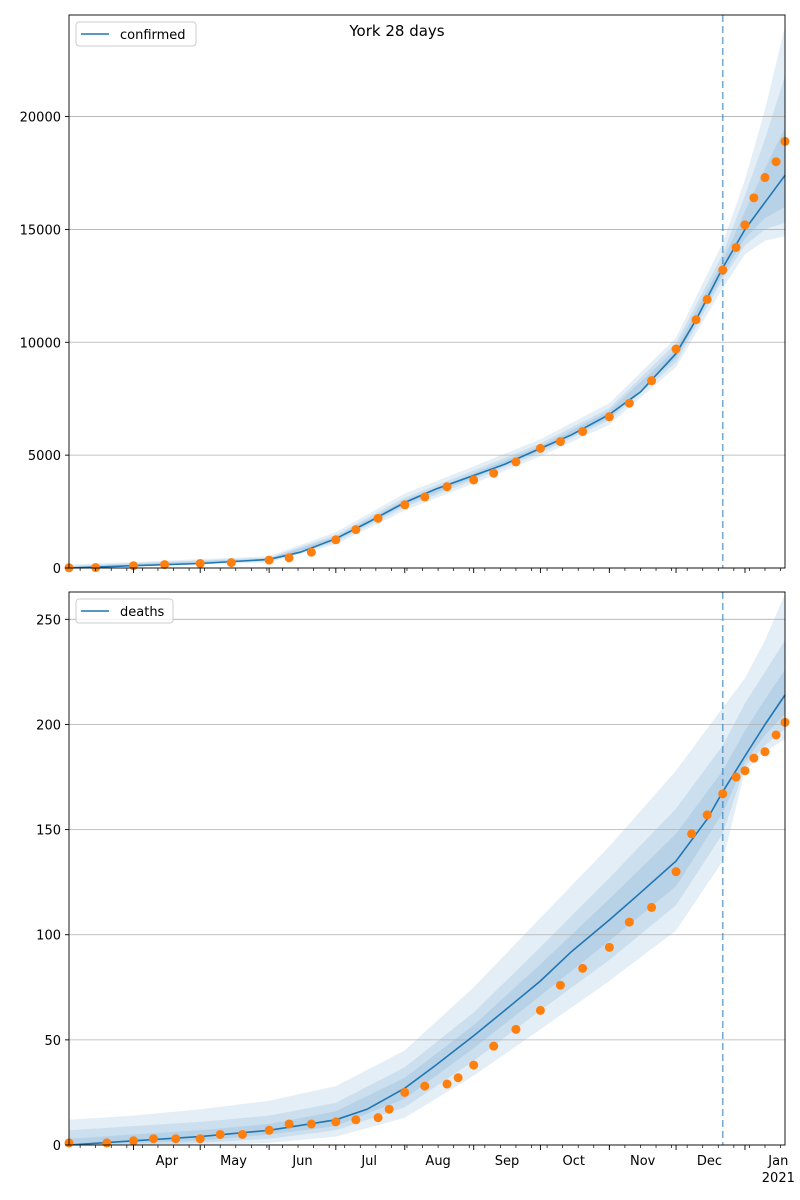  What do you see at coordinates (153, 35) in the screenshot?
I see `legend-label: confirmed` at bounding box center [153, 35].